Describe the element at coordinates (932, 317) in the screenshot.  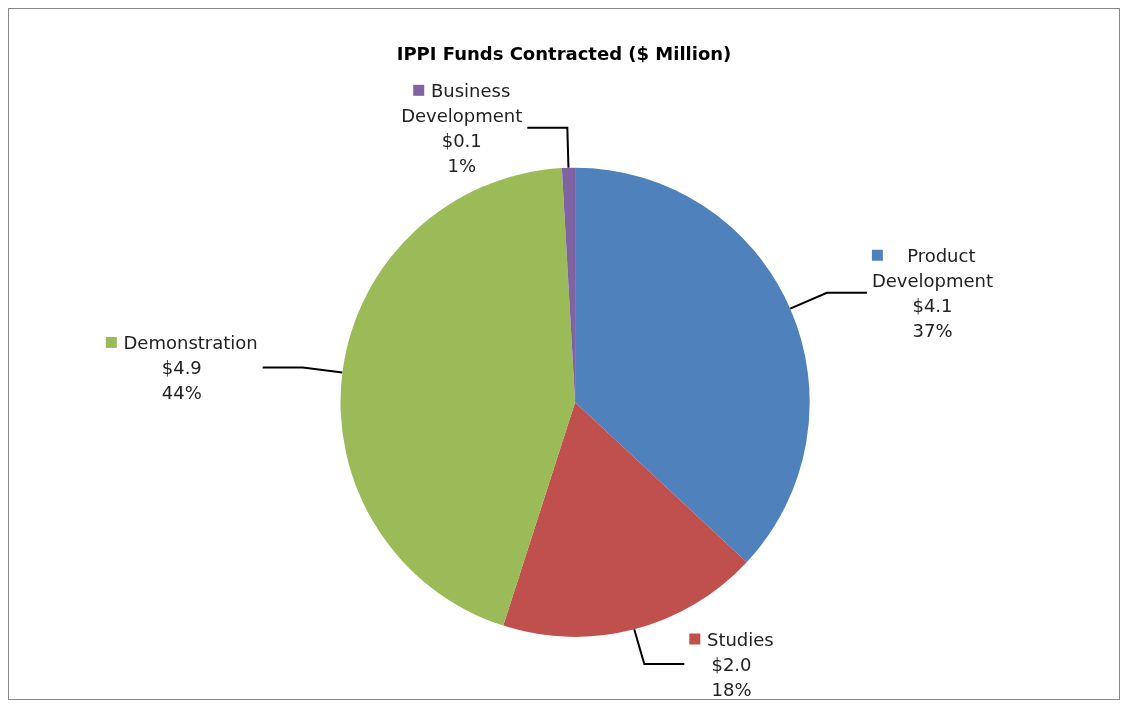
I see `data-label: $4.1 37%` at that location.